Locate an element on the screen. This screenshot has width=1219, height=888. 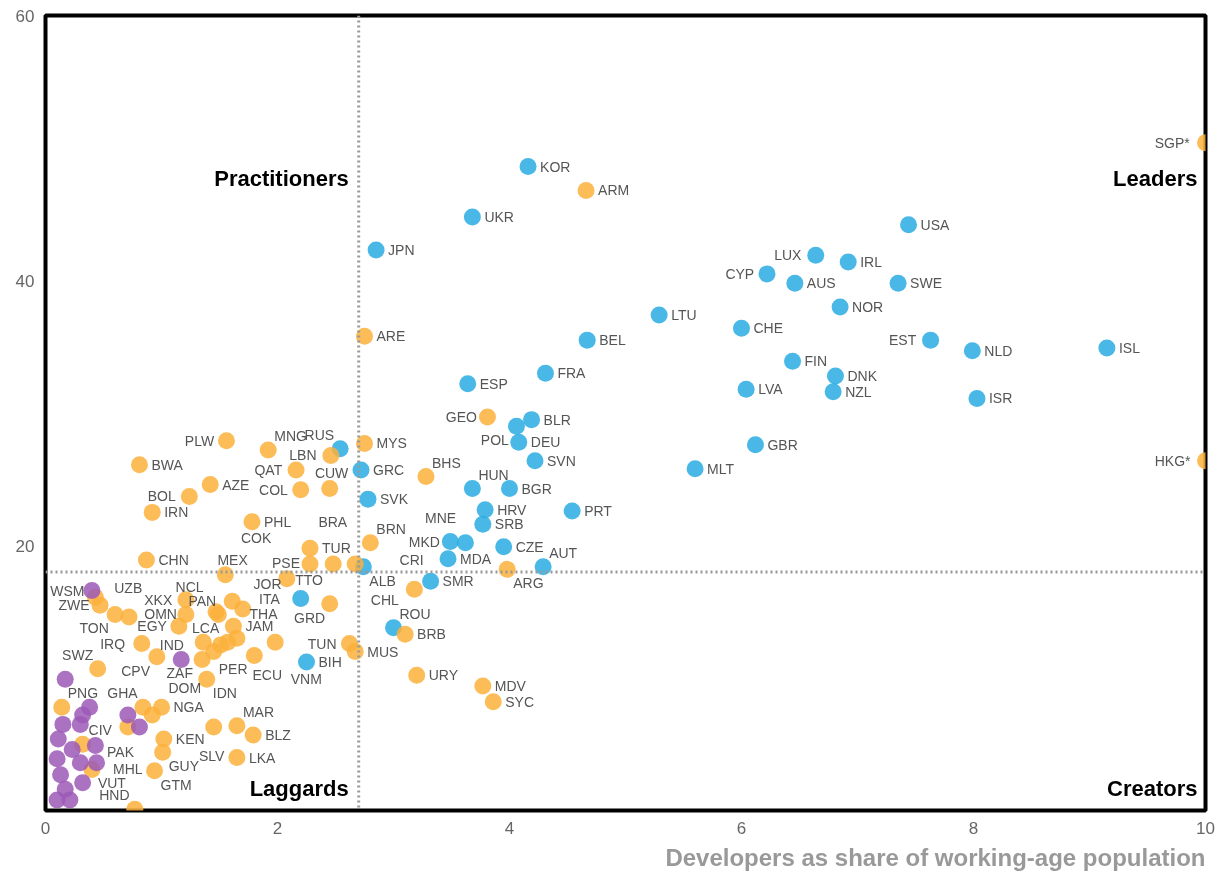
annotation: GRC is located at coordinates (389, 469).